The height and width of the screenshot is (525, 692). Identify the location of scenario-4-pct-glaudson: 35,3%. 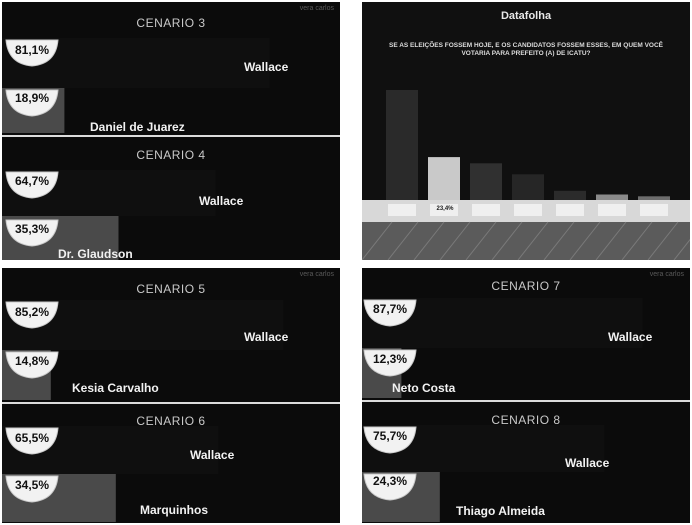
(32, 229).